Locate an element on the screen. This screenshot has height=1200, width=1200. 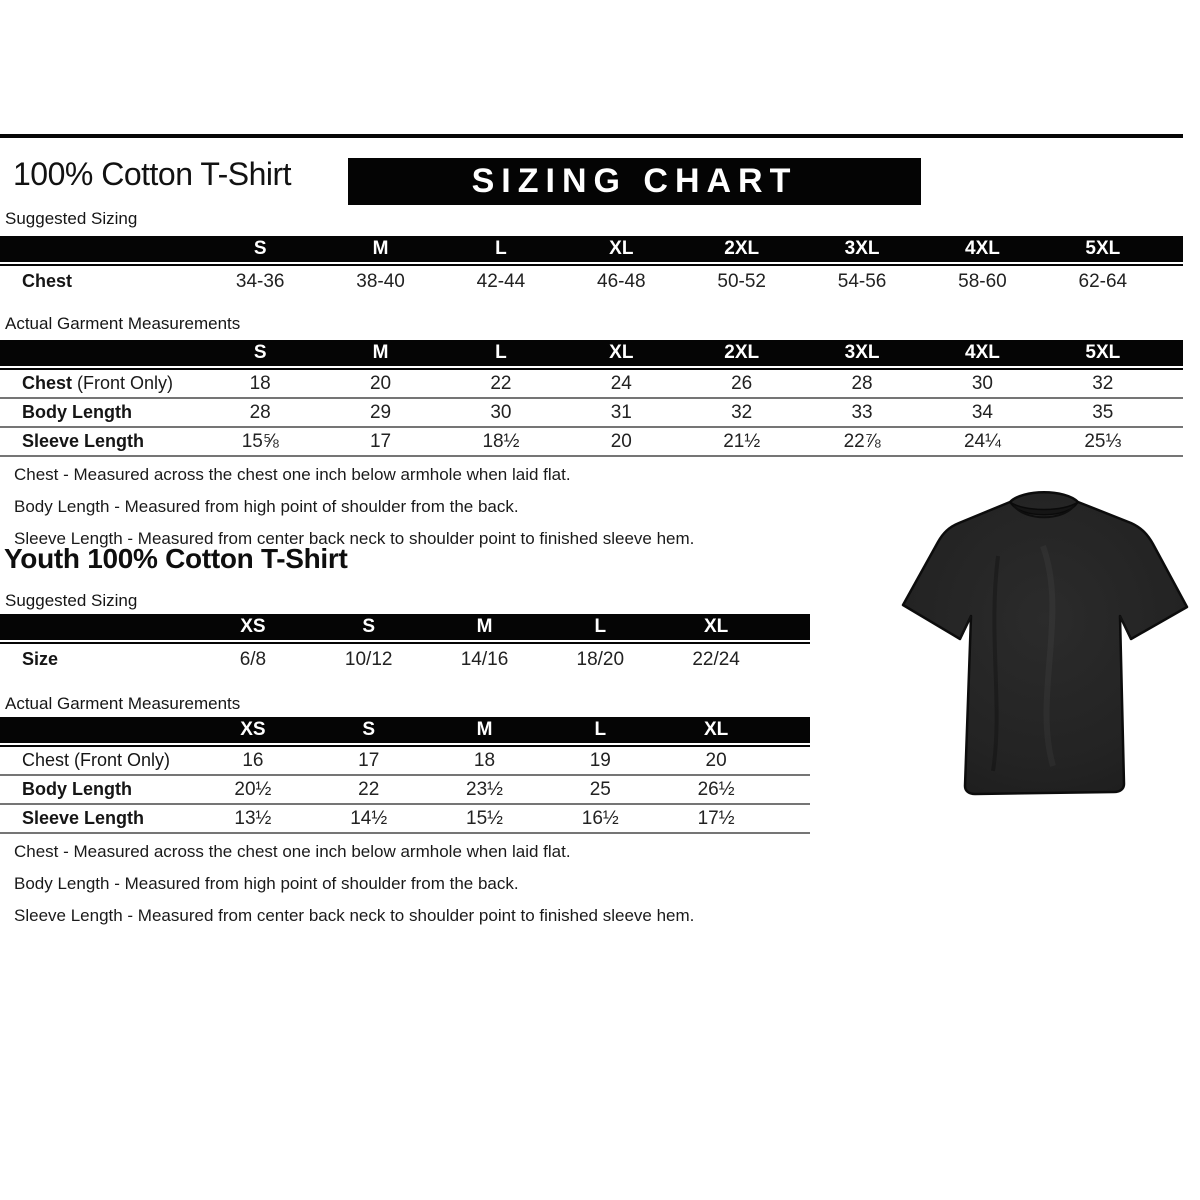
table-row: Chest (Front Only) 18 20 22 24 26 28 30 32 is located at coordinates (591, 384).